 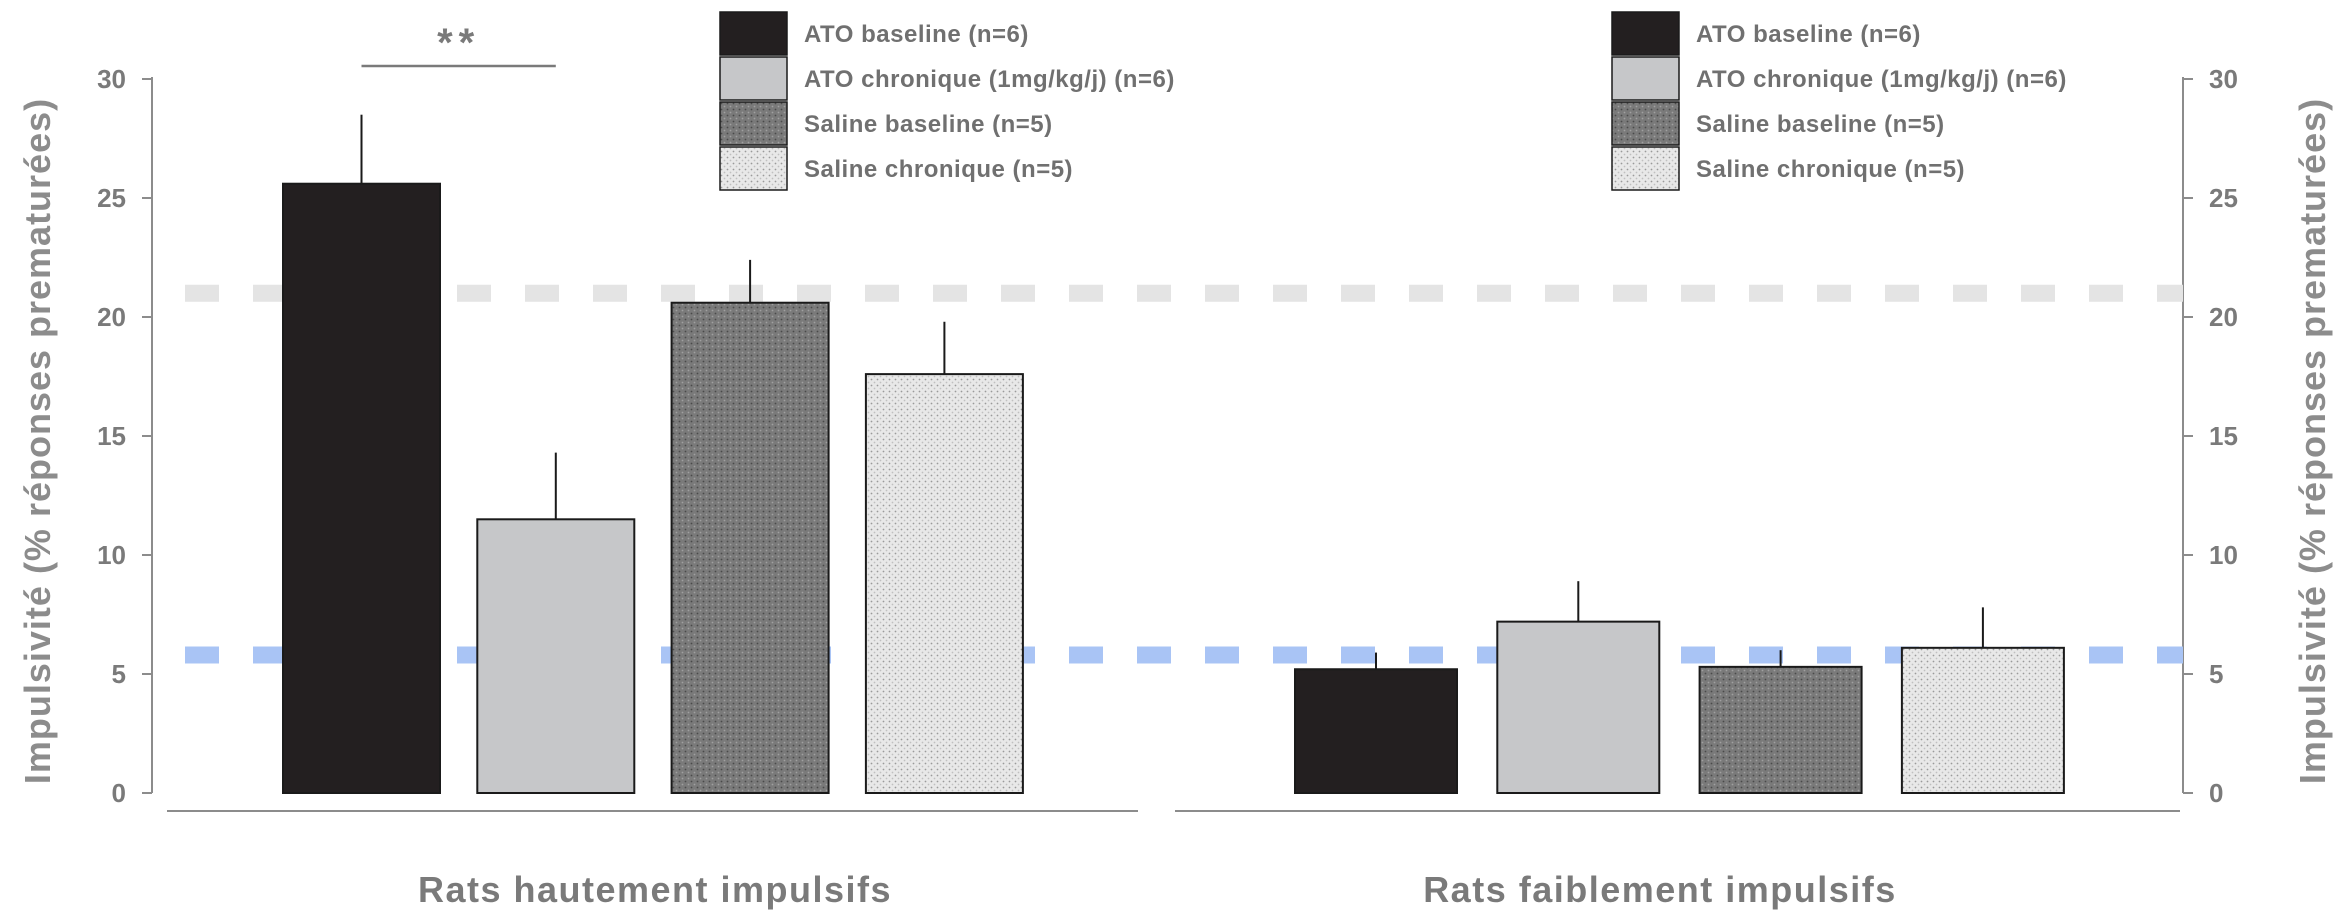 I want to click on left-y-axis: 0 5 10 15 20 25 30, so click(x=125, y=436).